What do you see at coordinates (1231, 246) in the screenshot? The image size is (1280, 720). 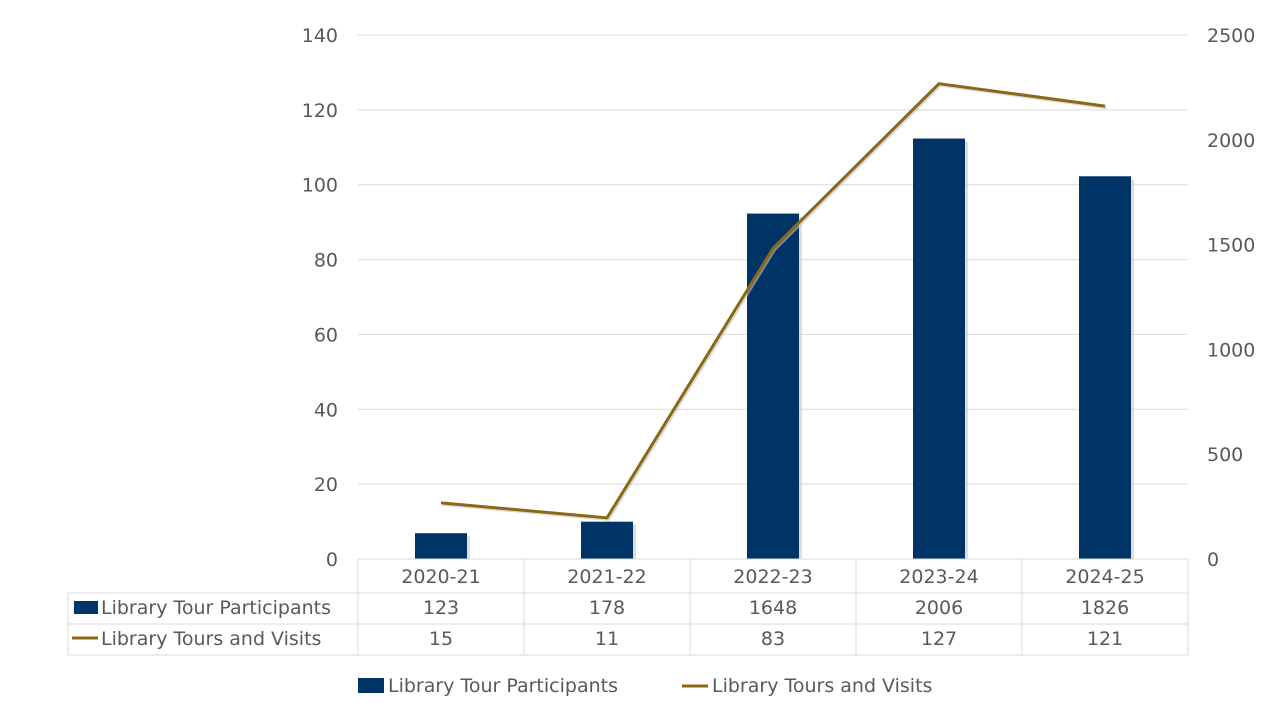 I see `right-axis-tick: 1500` at bounding box center [1231, 246].